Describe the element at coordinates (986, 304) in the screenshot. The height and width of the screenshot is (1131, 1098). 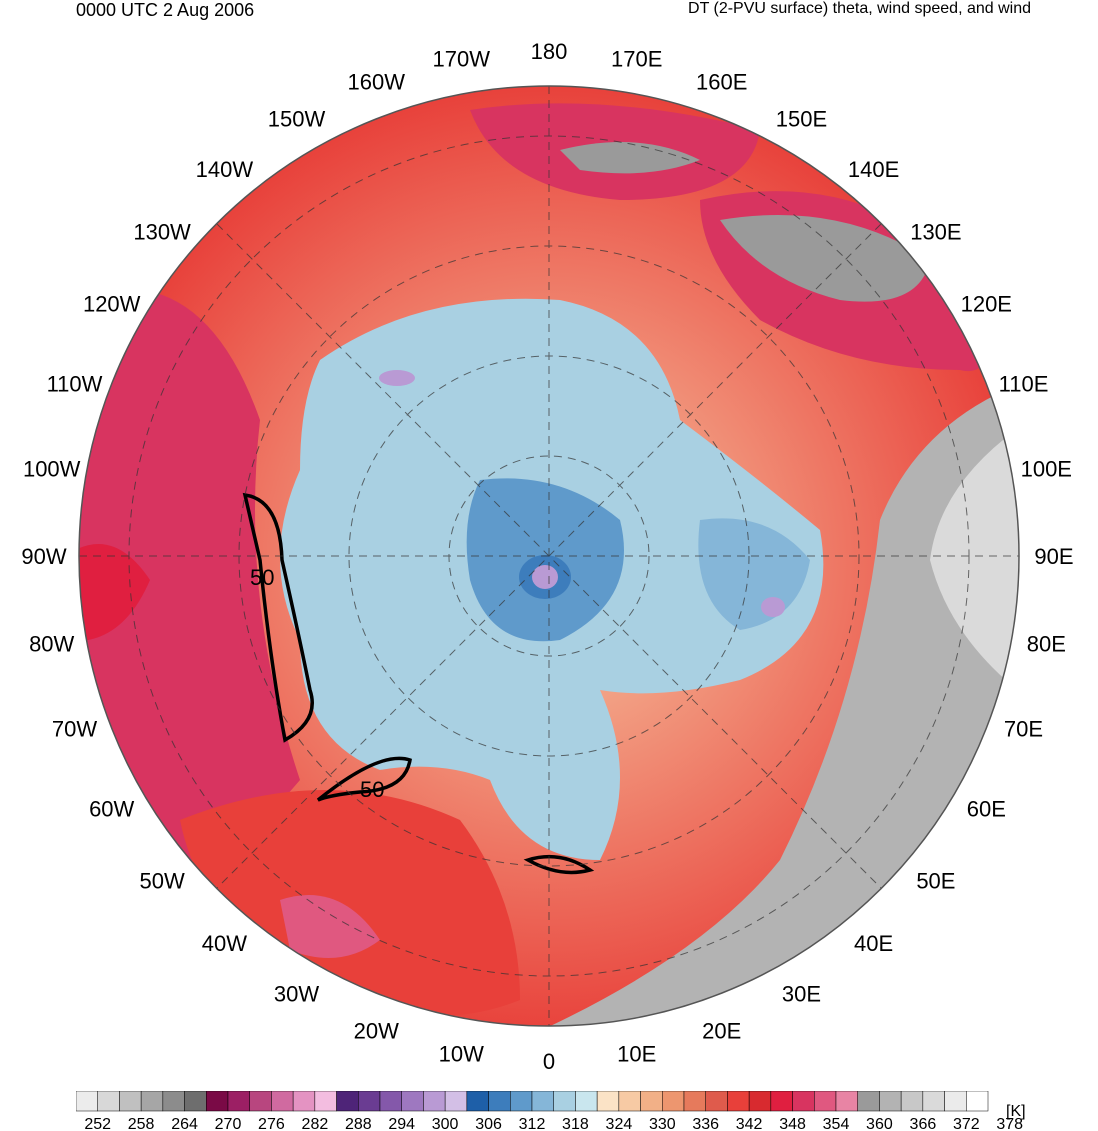
I see `longitude-label: 120E` at that location.